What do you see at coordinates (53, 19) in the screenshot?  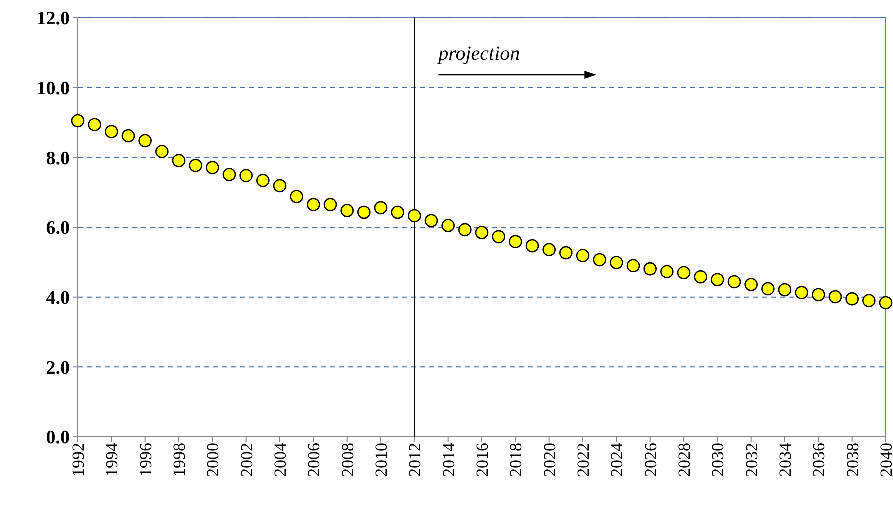 I see `y-tick-label: 12.0` at bounding box center [53, 19].